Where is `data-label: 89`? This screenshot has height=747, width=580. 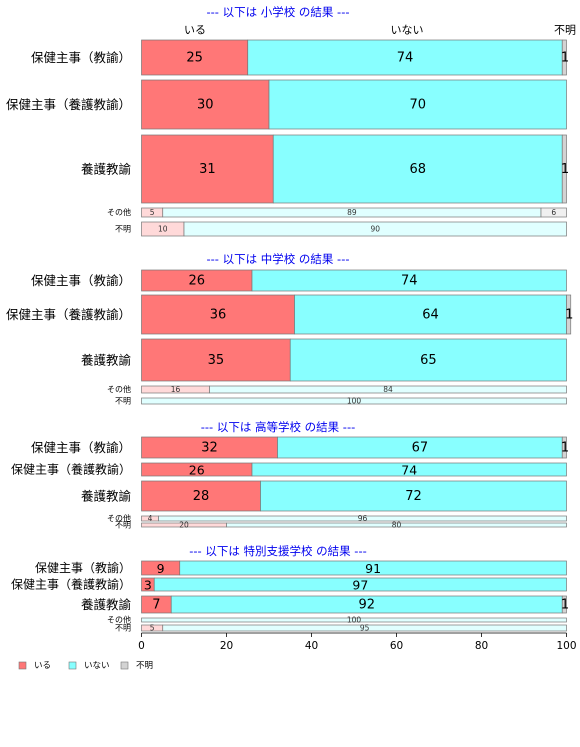 data-label: 89 is located at coordinates (352, 212).